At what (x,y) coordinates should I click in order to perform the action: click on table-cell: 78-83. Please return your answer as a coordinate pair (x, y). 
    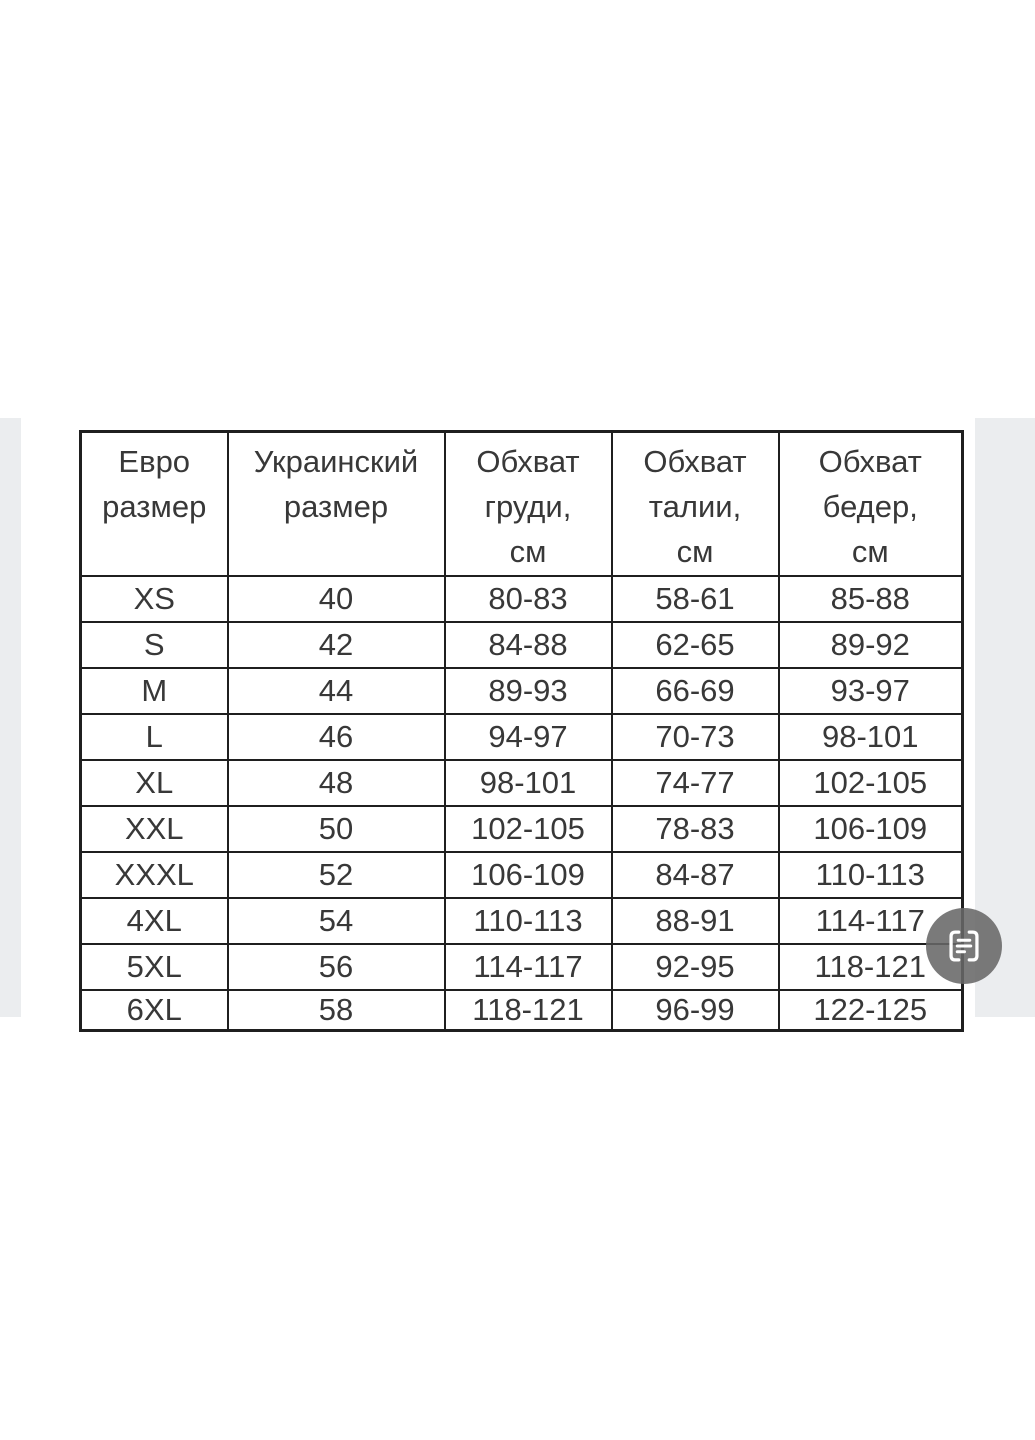
    Looking at the image, I should click on (695, 829).